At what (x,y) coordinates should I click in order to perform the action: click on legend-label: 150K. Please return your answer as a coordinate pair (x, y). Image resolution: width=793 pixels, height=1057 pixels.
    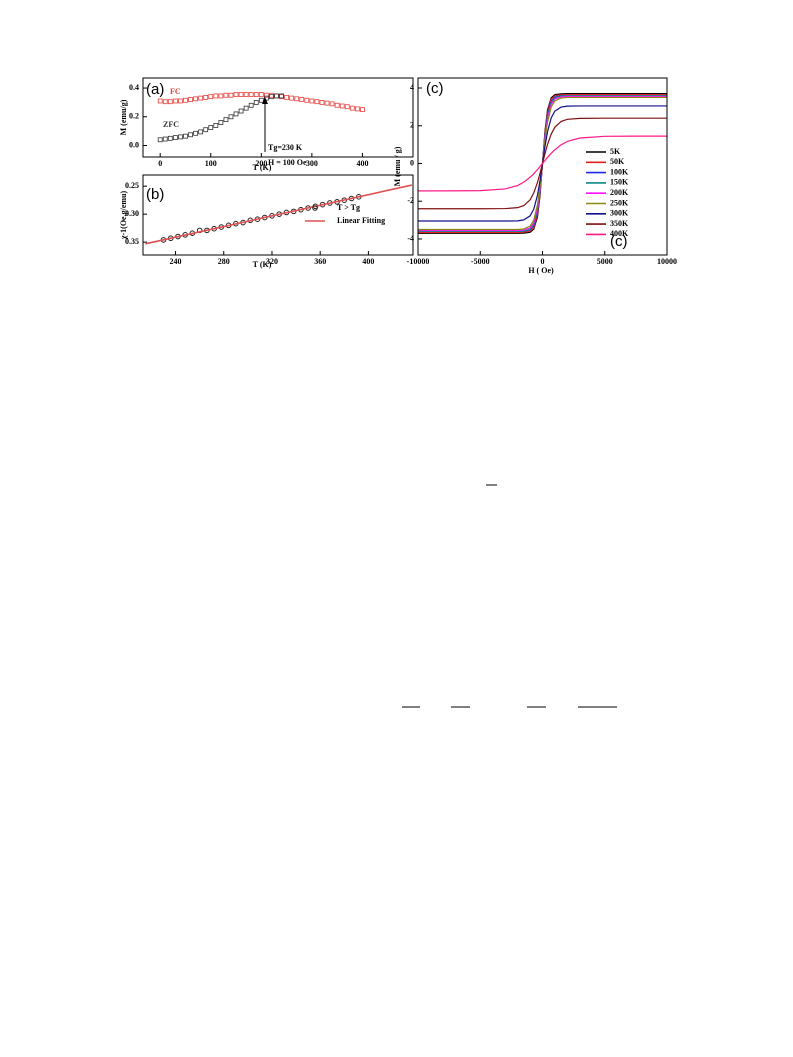
    Looking at the image, I should click on (619, 182).